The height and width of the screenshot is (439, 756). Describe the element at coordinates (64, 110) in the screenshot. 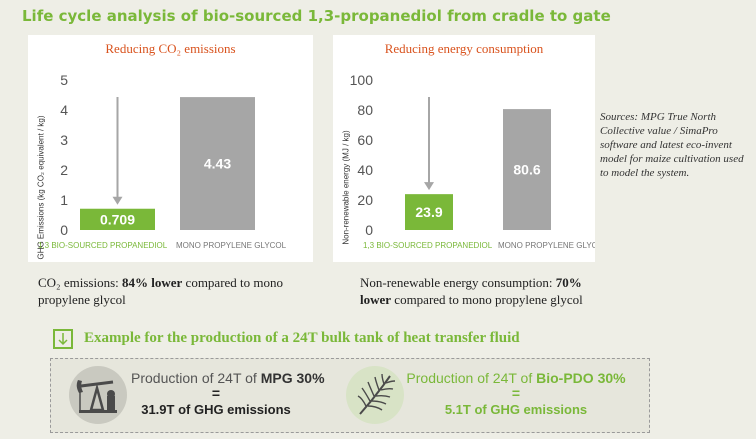

I see `co2-ytick-label: 4` at that location.